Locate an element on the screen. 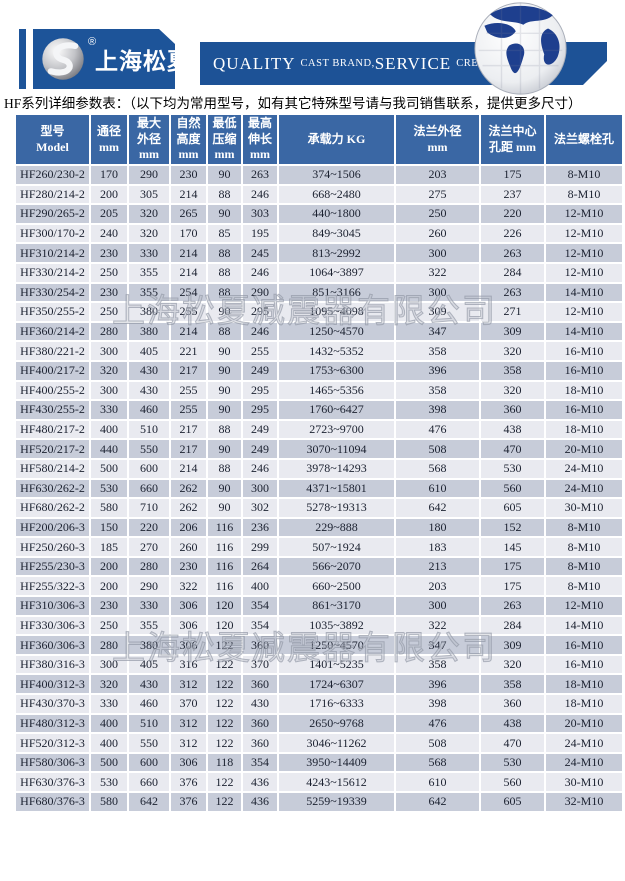 Image resolution: width=625 pixels, height=881 pixels. table-cell: 396 is located at coordinates (437, 684).